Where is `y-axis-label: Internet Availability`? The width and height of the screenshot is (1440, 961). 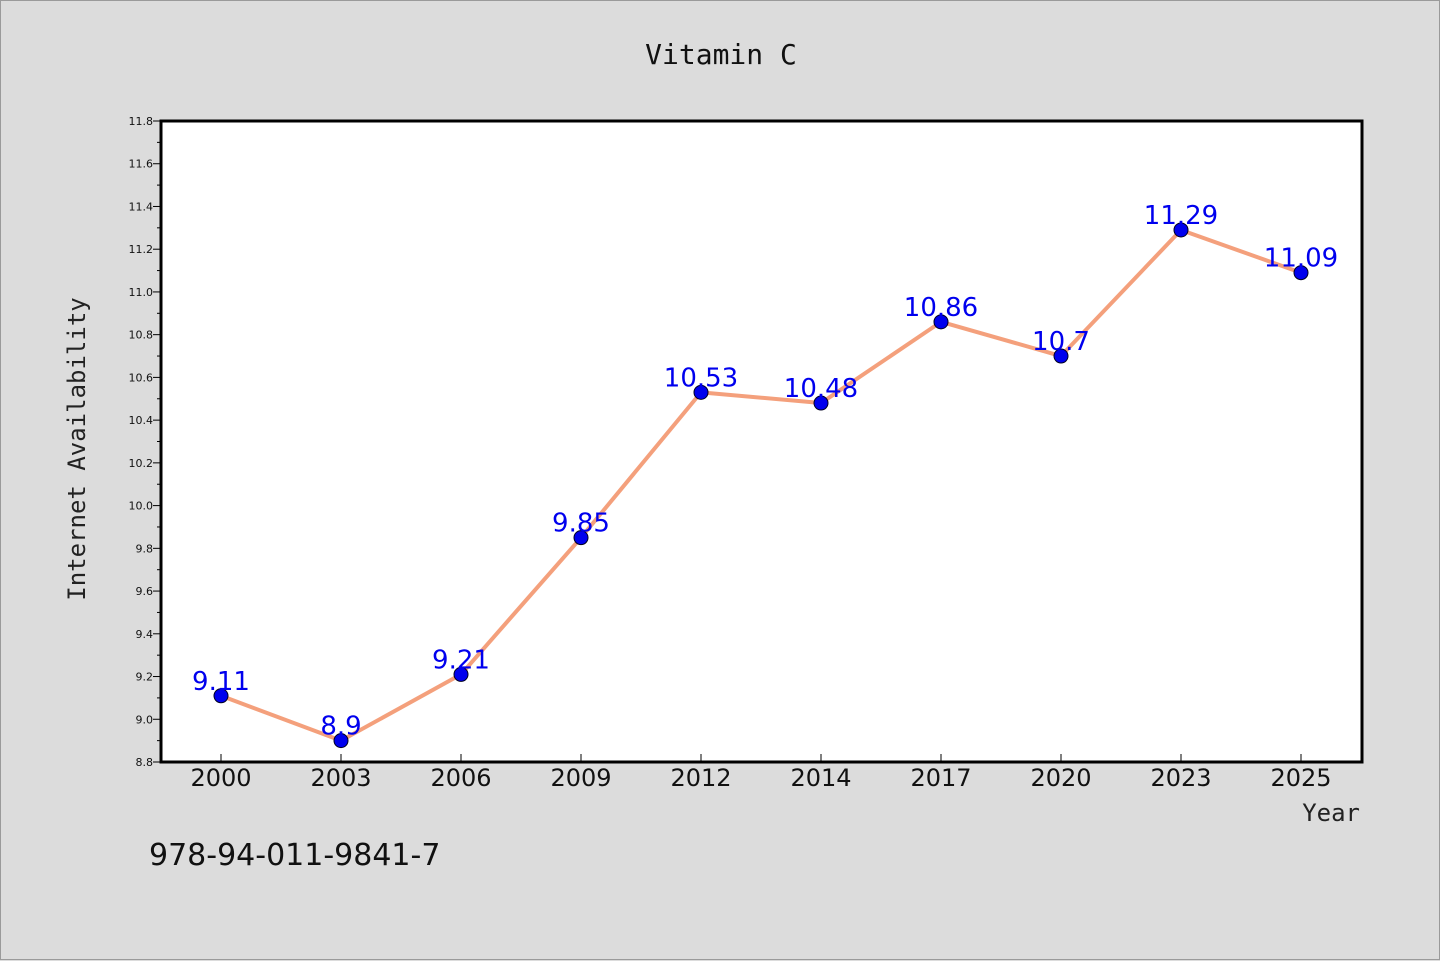 y-axis-label: Internet Availability is located at coordinates (77, 448).